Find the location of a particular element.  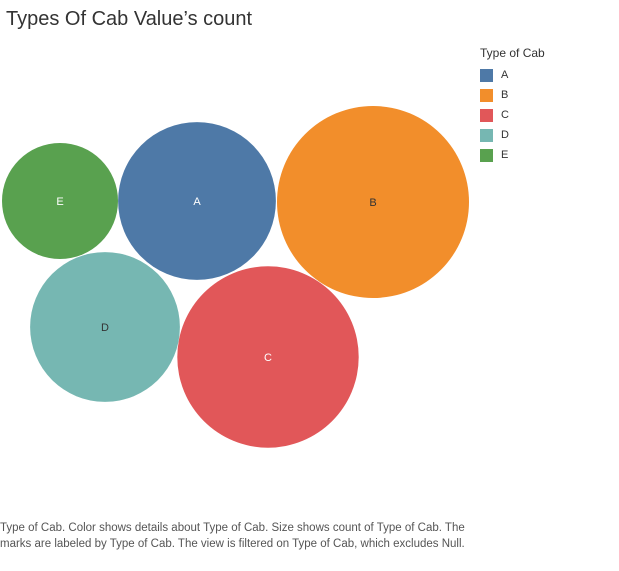

legend-label-a: A is located at coordinates (505, 75).